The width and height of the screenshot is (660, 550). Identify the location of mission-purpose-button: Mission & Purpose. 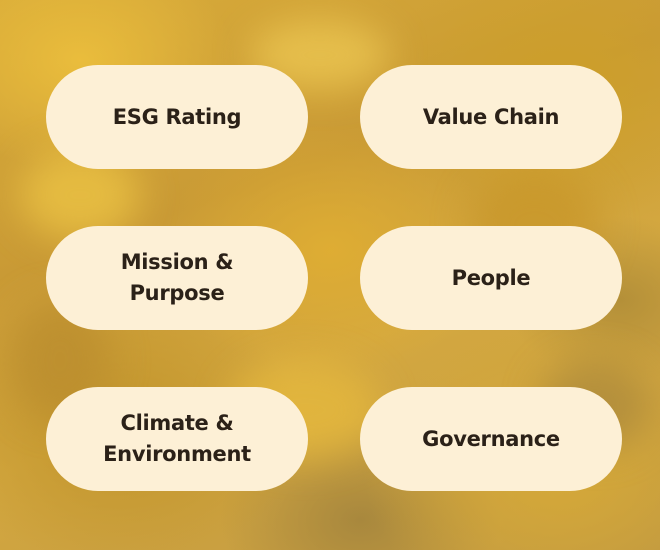
(177, 278).